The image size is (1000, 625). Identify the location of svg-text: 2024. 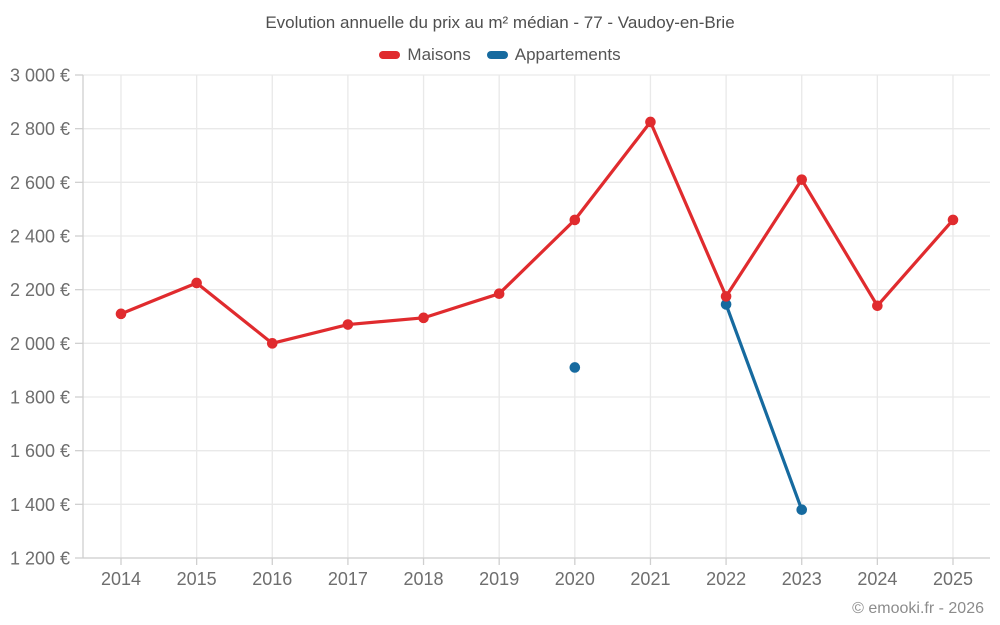
(877, 579).